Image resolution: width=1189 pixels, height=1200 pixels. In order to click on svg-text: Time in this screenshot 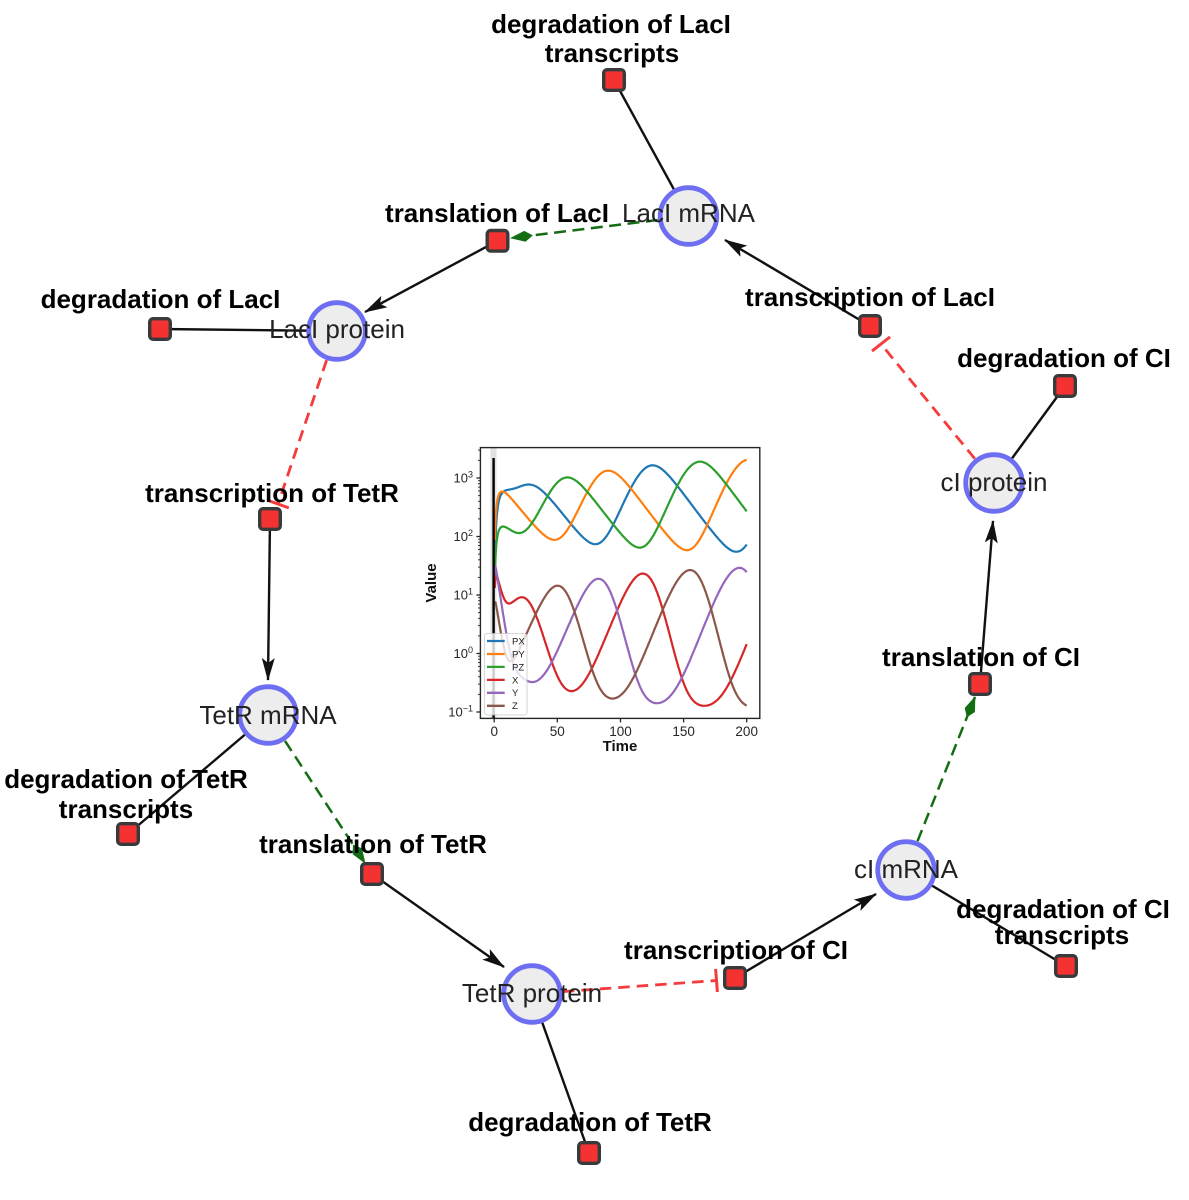, I will do `click(620, 746)`.